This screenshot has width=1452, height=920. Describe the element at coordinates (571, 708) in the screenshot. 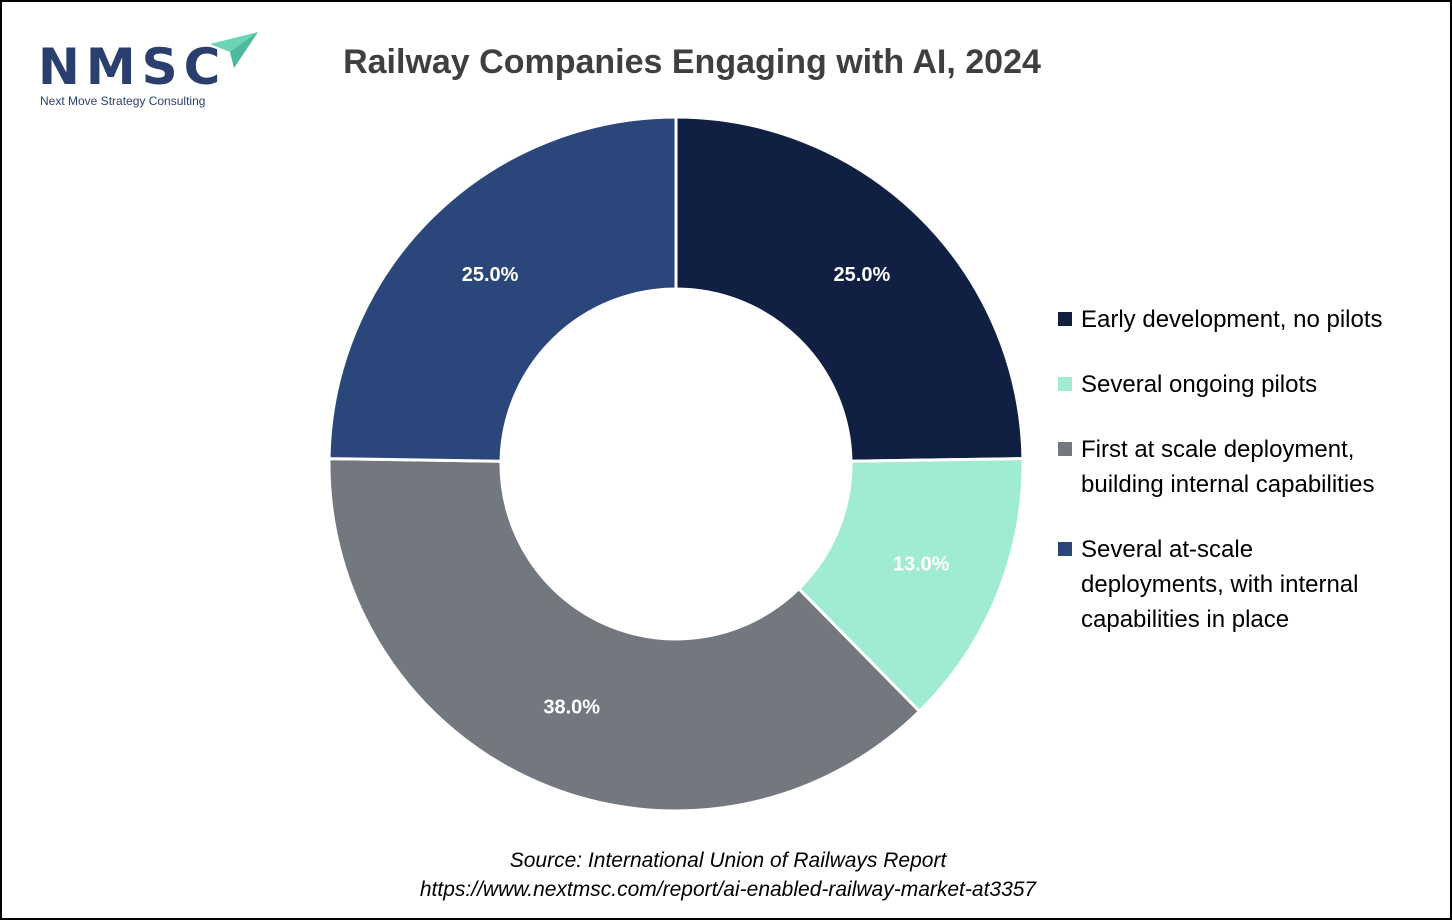

I see `slice-data-label-3: 38.0%` at that location.